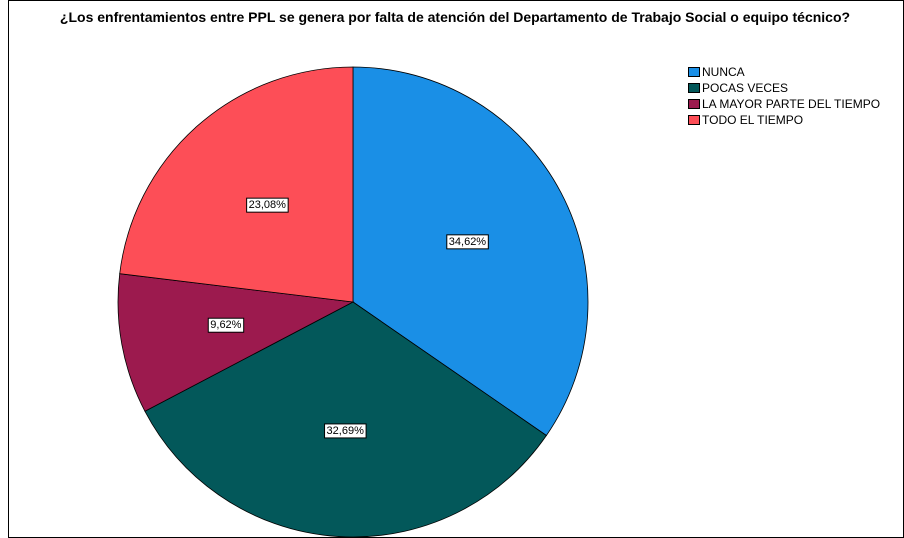 This screenshot has width=904, height=538. I want to click on legend-label: LA MAYOR PARTE DEL TIEMPO, so click(791, 104).